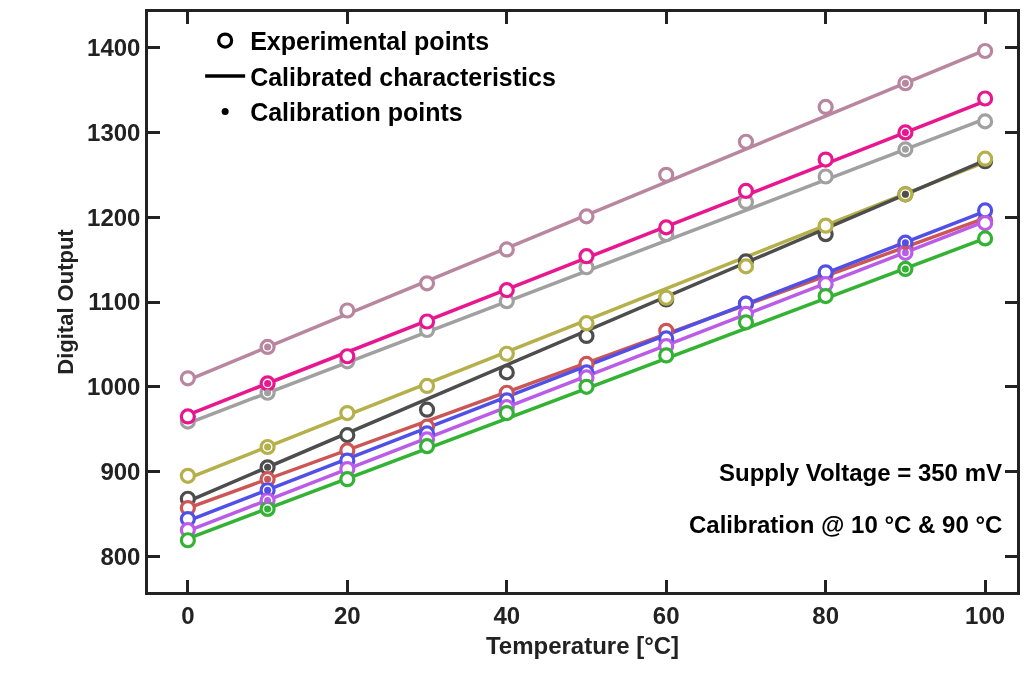 This screenshot has width=1024, height=698. I want to click on x-tick-label: 80, so click(826, 615).